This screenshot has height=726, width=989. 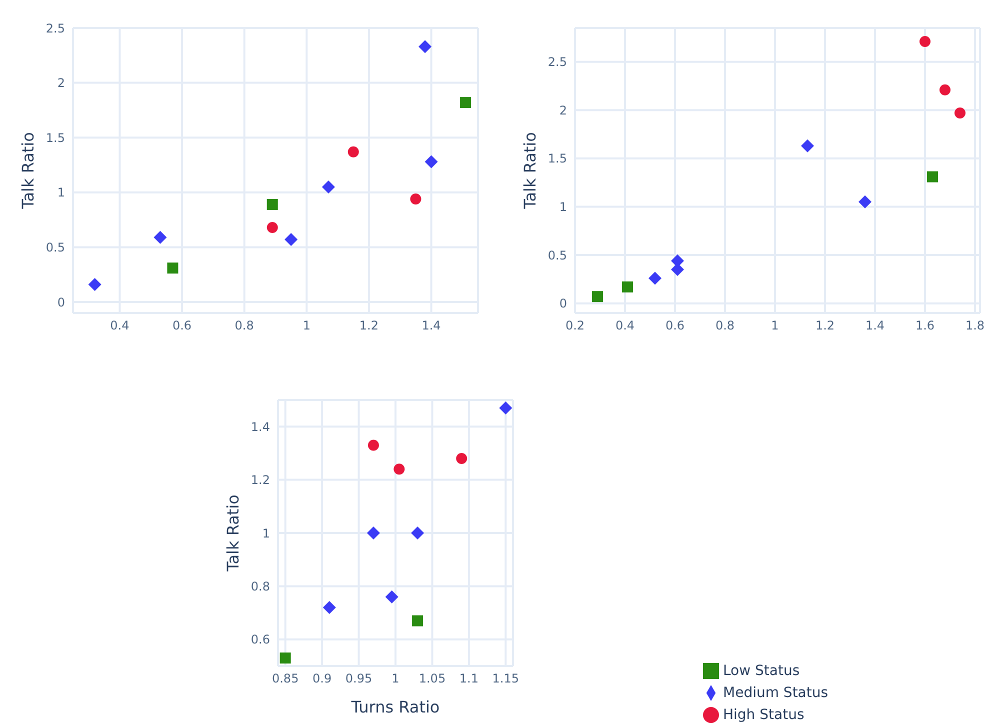 What do you see at coordinates (761, 671) in the screenshot?
I see `legend-label: Low Status` at bounding box center [761, 671].